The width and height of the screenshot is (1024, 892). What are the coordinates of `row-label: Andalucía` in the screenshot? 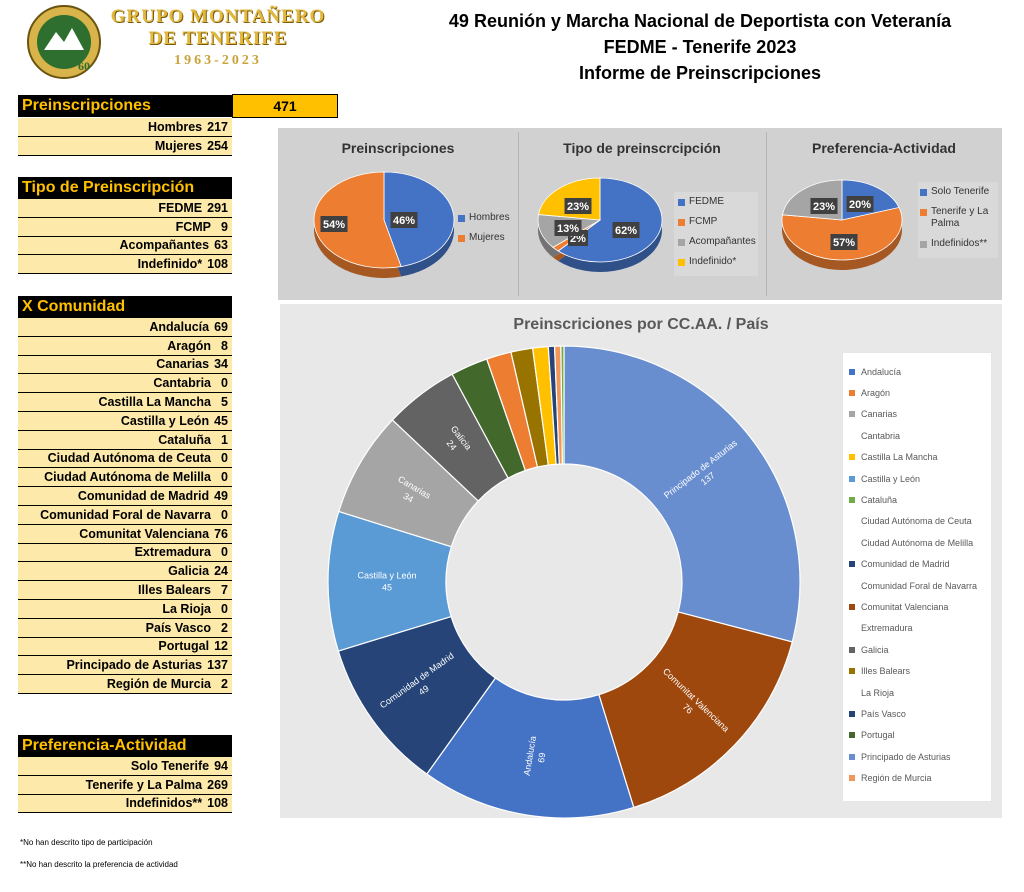 It's located at (179, 326).